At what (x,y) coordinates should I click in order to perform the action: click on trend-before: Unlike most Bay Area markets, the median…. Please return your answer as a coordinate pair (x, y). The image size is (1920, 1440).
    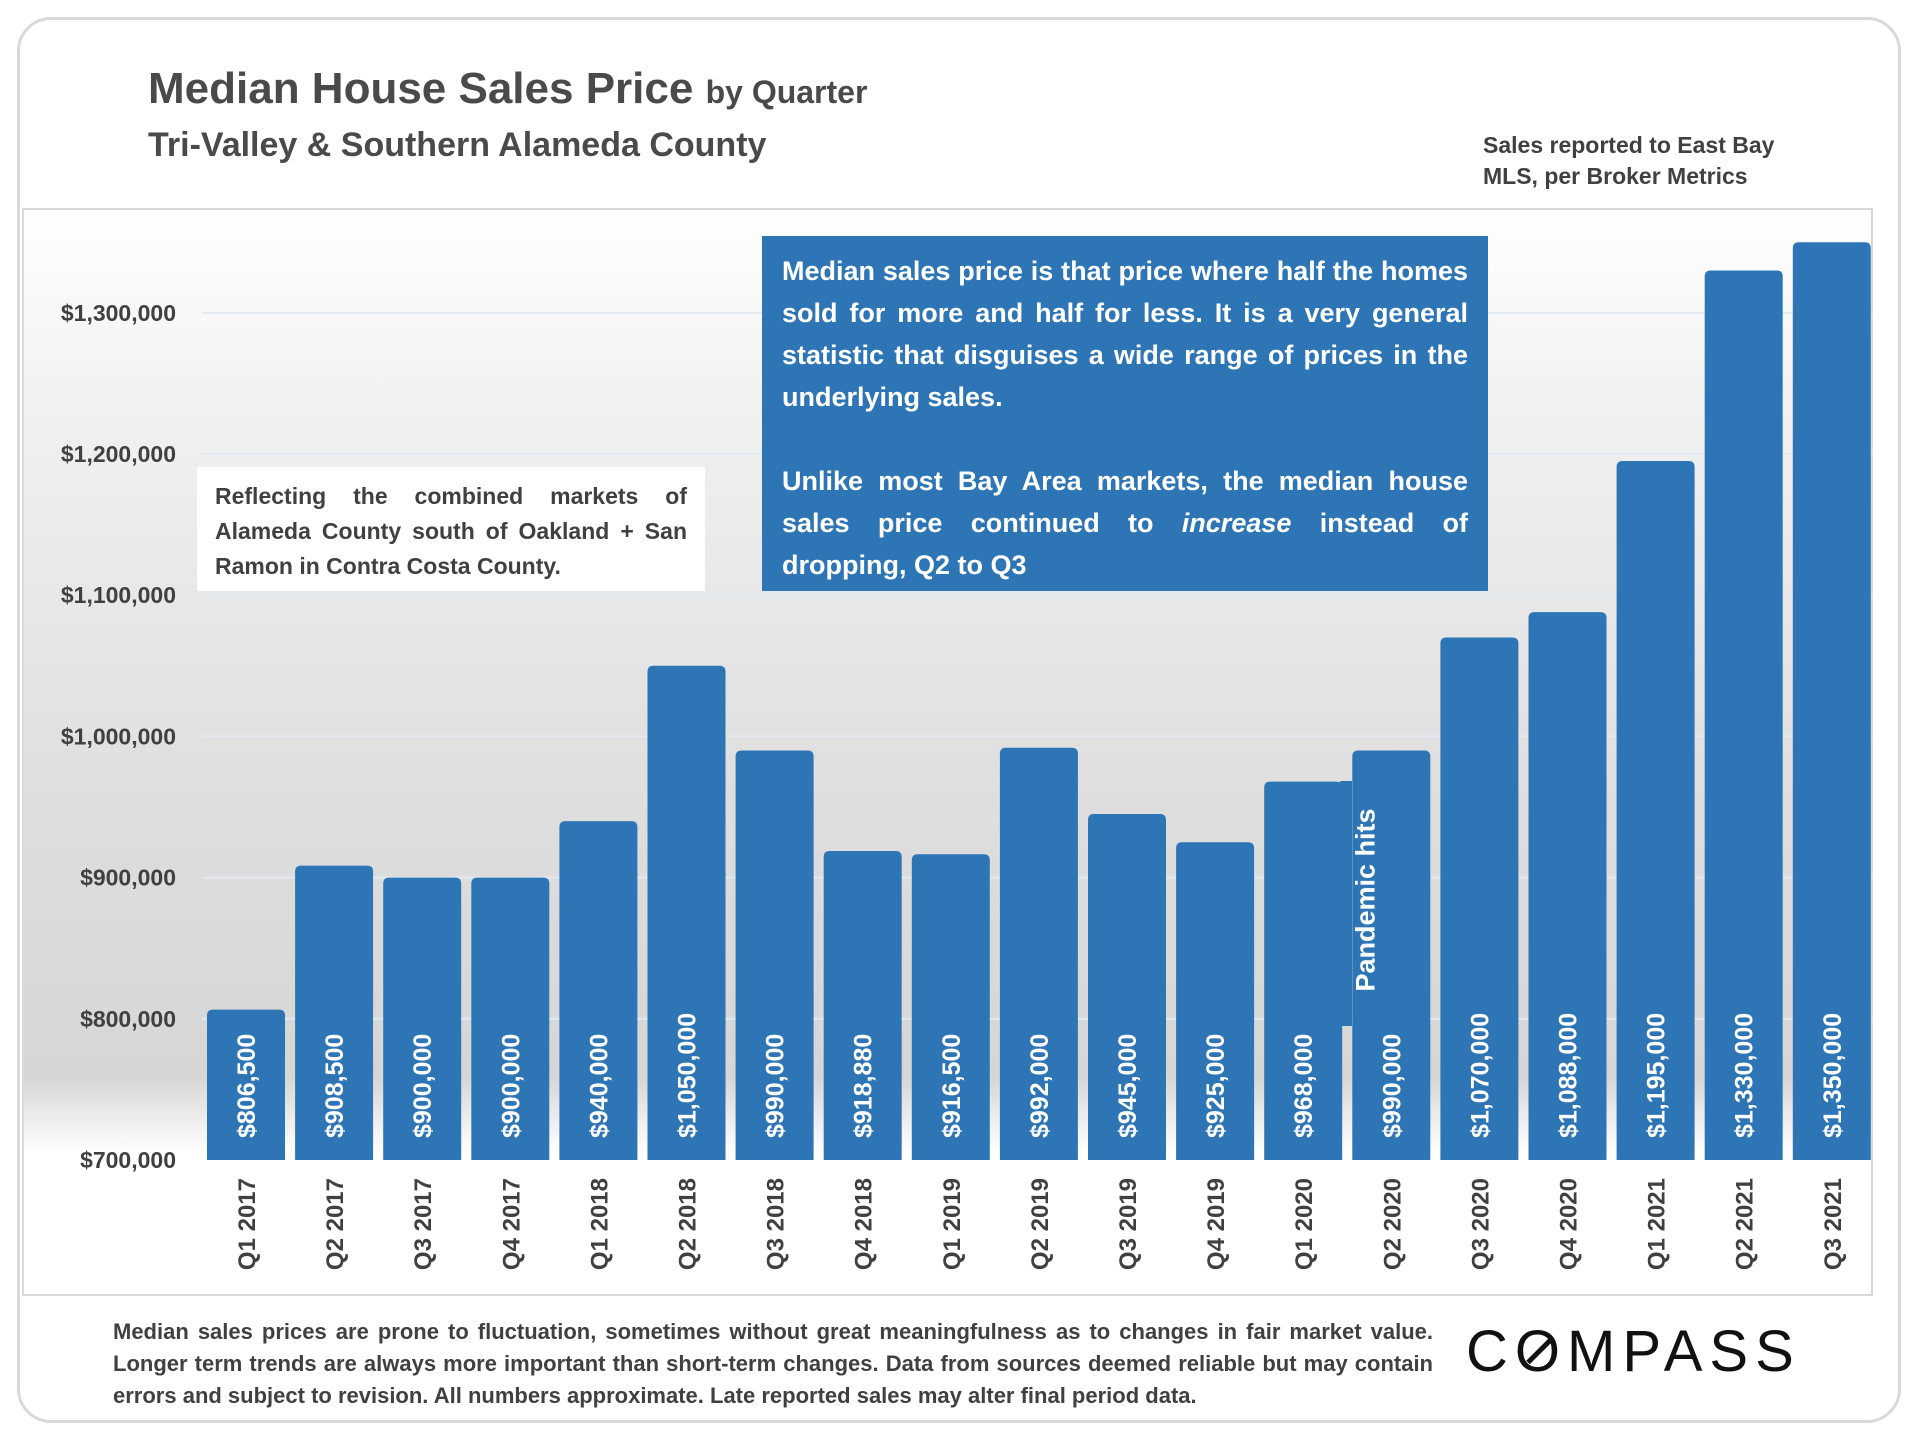
    Looking at the image, I should click on (1125, 502).